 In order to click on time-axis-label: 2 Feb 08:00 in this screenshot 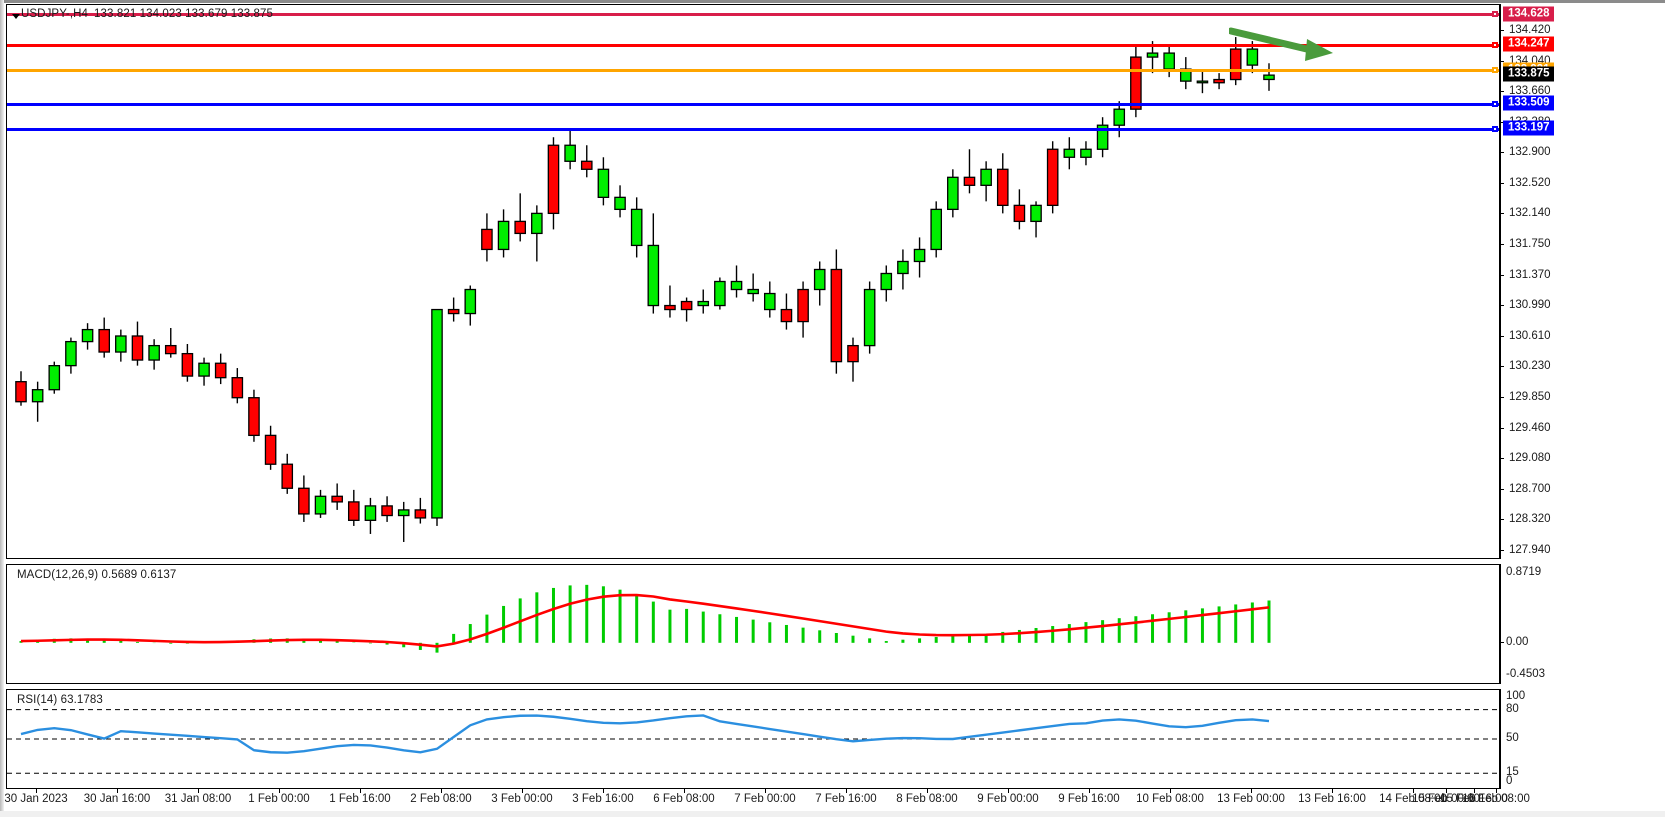, I will do `click(441, 799)`.